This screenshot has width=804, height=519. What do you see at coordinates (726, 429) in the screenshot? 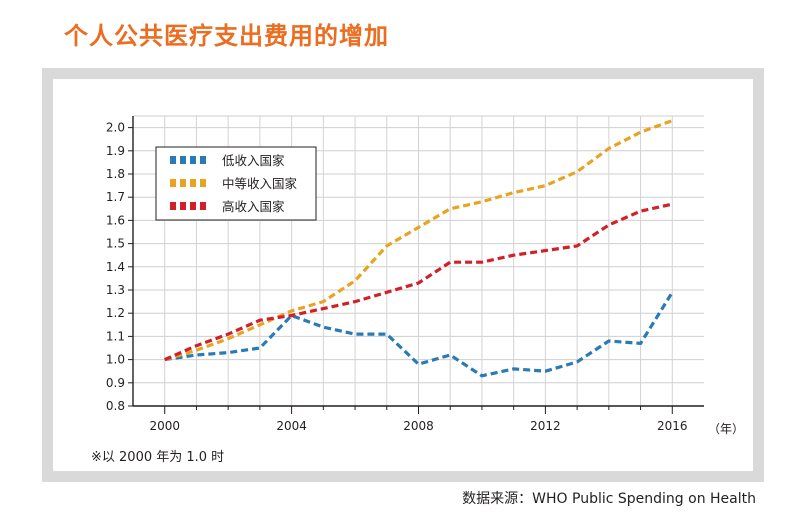
I see `x-axis-label: （年）` at bounding box center [726, 429].